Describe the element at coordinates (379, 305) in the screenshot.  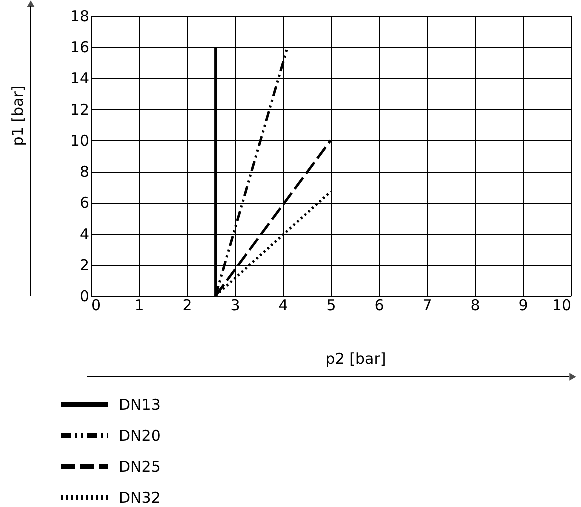
I see `x-tick-label: 6` at that location.